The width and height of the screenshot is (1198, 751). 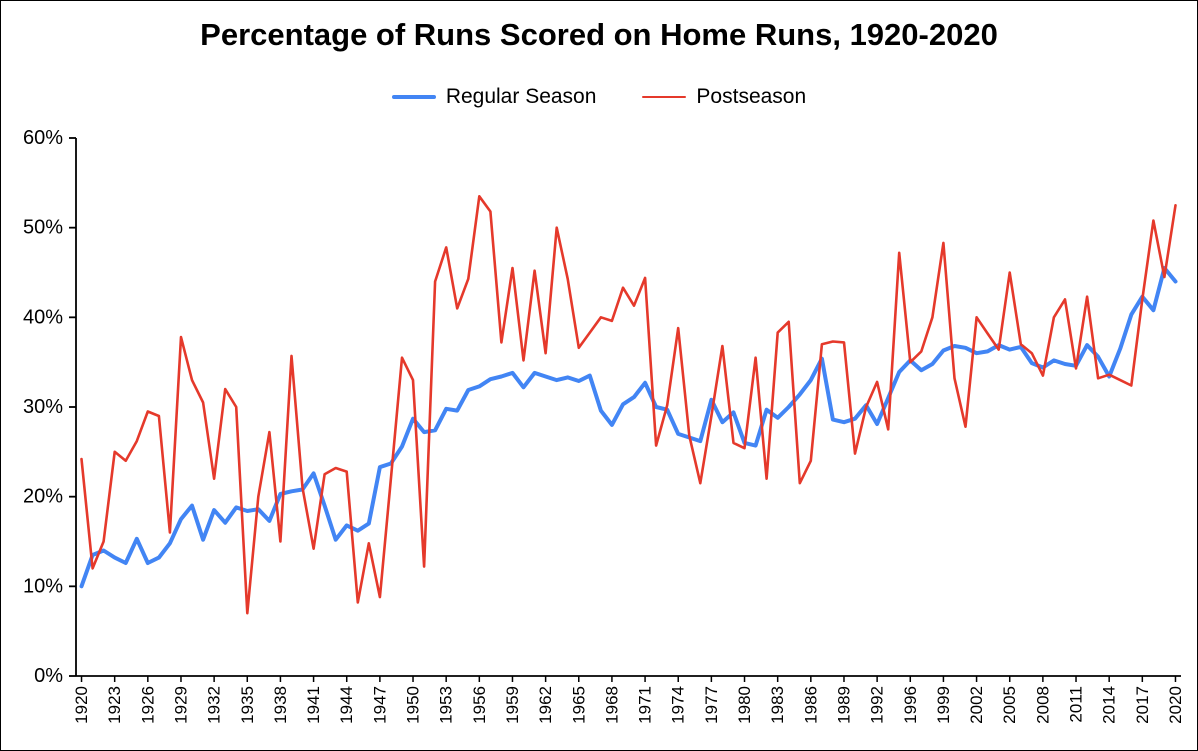 I want to click on x-tick-label: 1938, so click(x=280, y=705).